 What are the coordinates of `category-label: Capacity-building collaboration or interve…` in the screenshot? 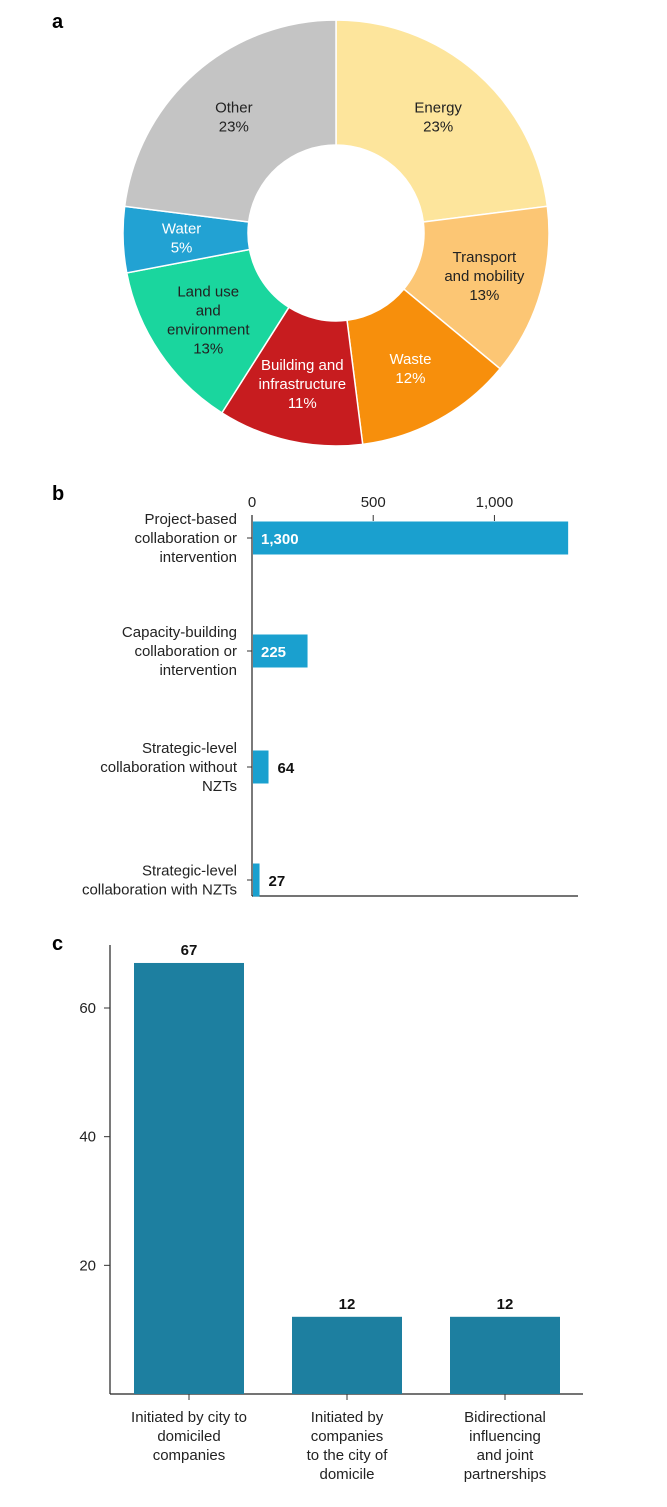 It's located at (179, 651).